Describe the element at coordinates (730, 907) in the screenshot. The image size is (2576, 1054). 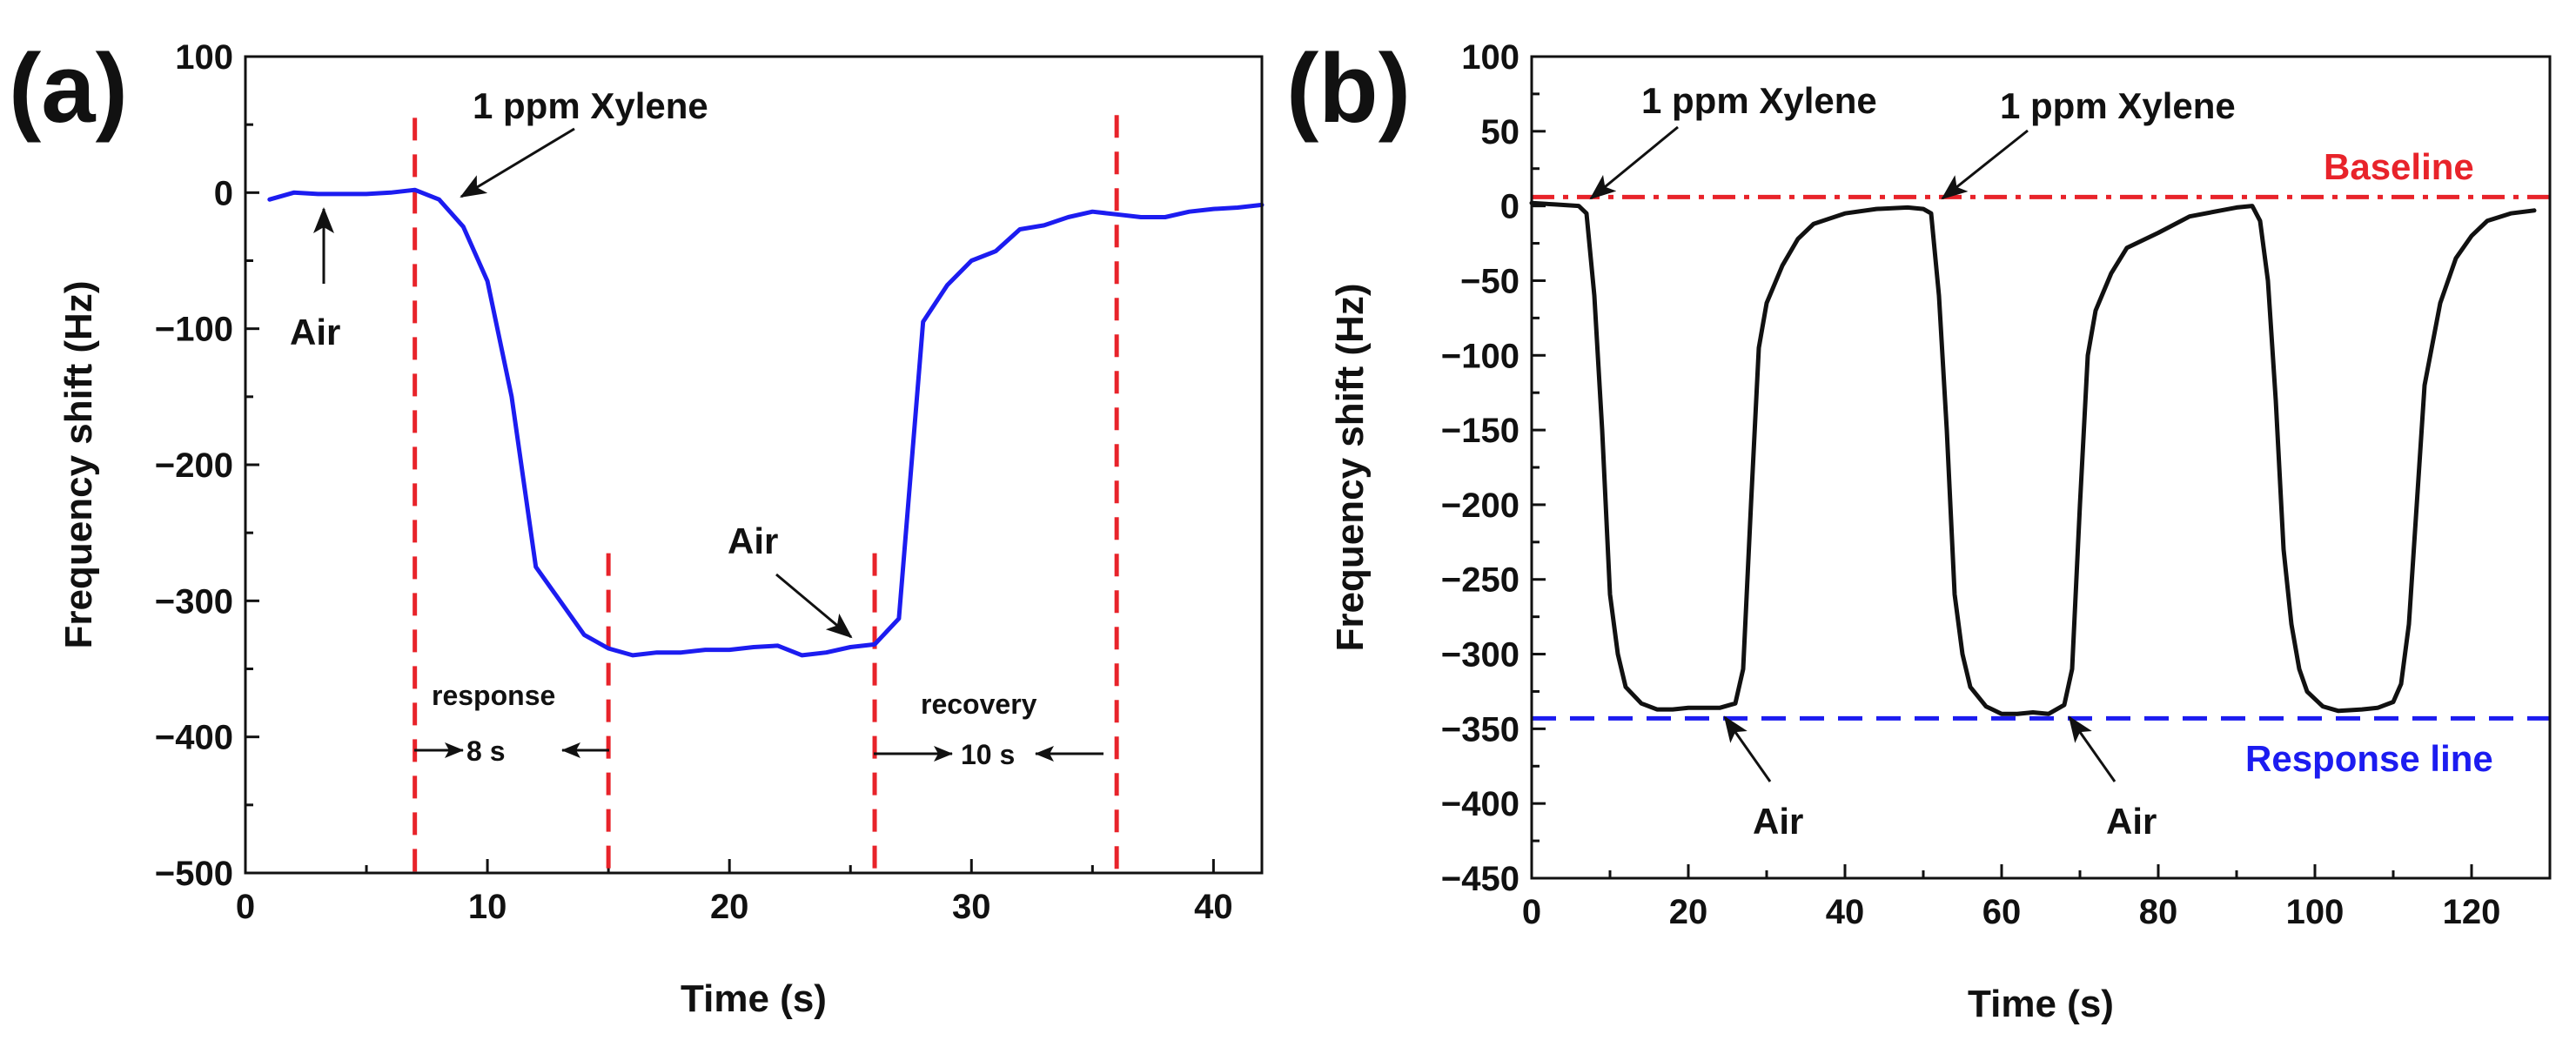
I see `panel-a-x-tick-label: 20` at that location.